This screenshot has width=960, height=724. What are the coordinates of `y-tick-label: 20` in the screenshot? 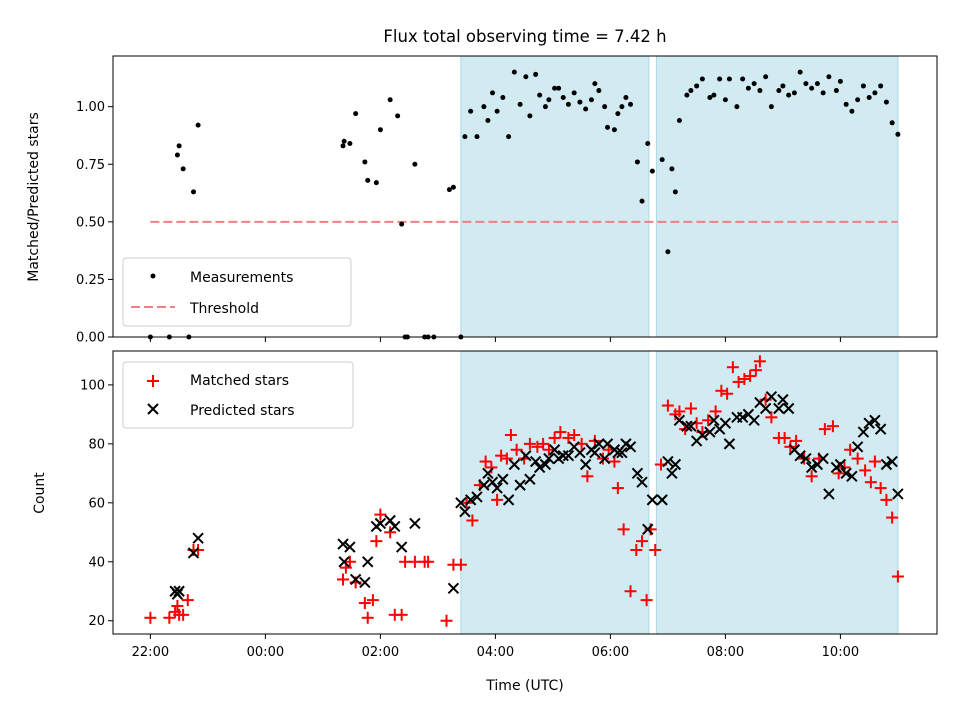 It's located at (96, 621).